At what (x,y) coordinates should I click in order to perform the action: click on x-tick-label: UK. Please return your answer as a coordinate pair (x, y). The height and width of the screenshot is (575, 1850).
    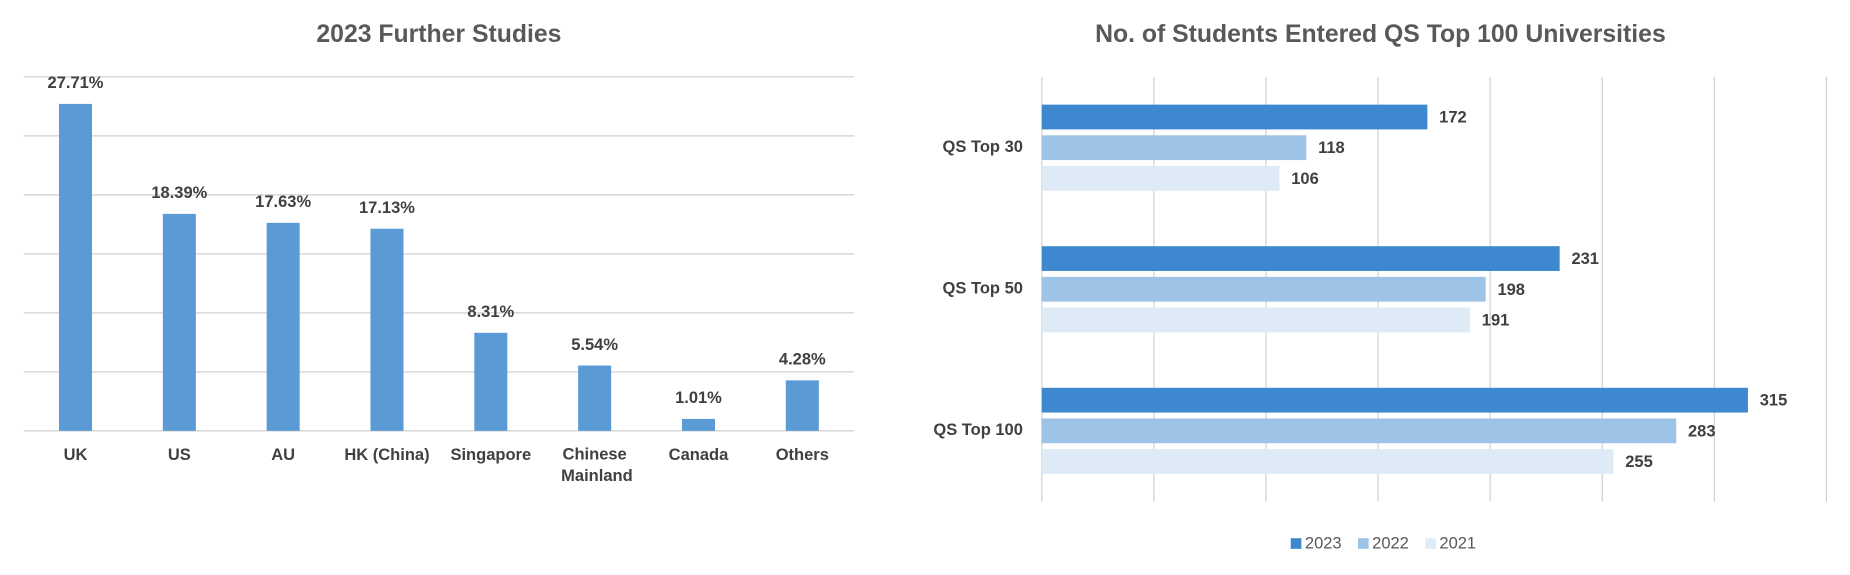
    Looking at the image, I should click on (76, 455).